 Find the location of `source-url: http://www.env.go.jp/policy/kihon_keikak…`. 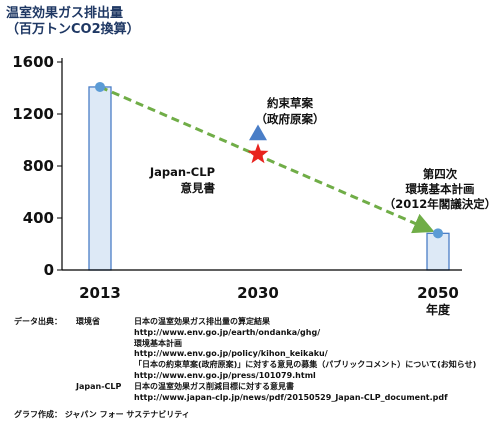

source-url: http://www.env.go.jp/policy/kihon_keikak… is located at coordinates (231, 354).